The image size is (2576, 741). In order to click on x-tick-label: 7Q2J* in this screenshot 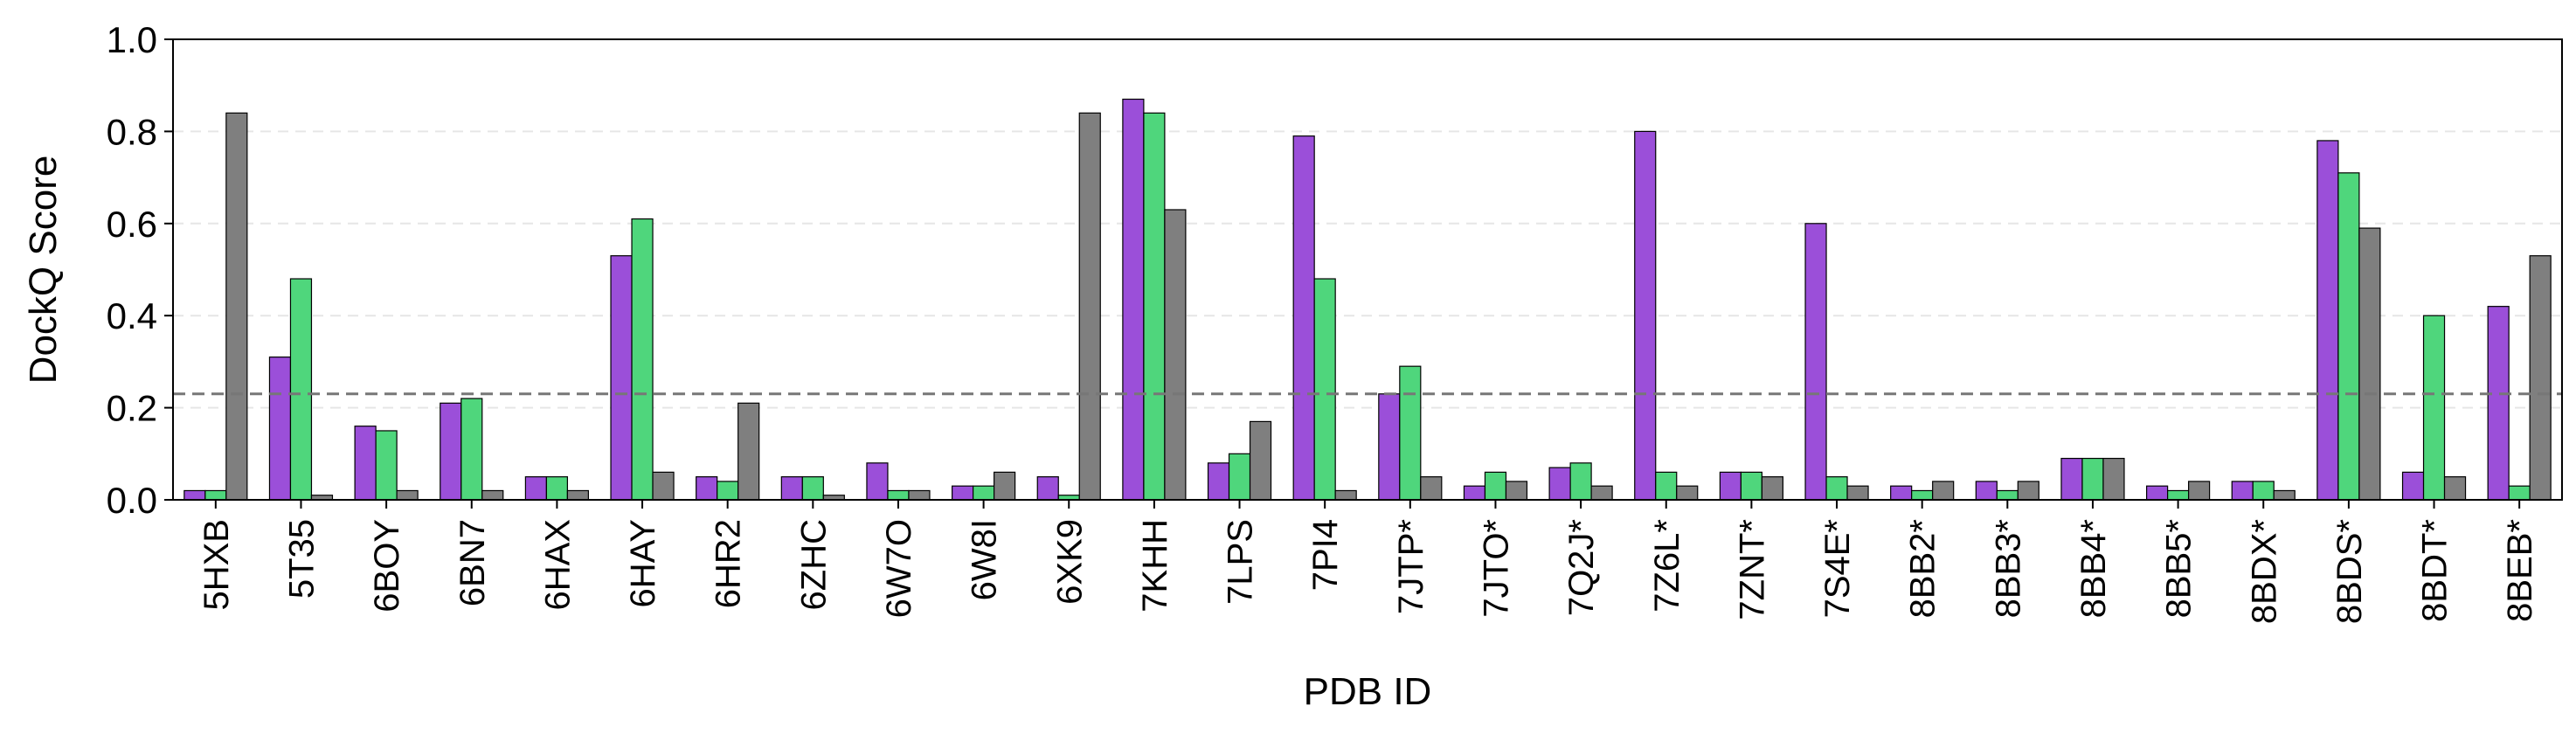, I will do `click(1581, 567)`.